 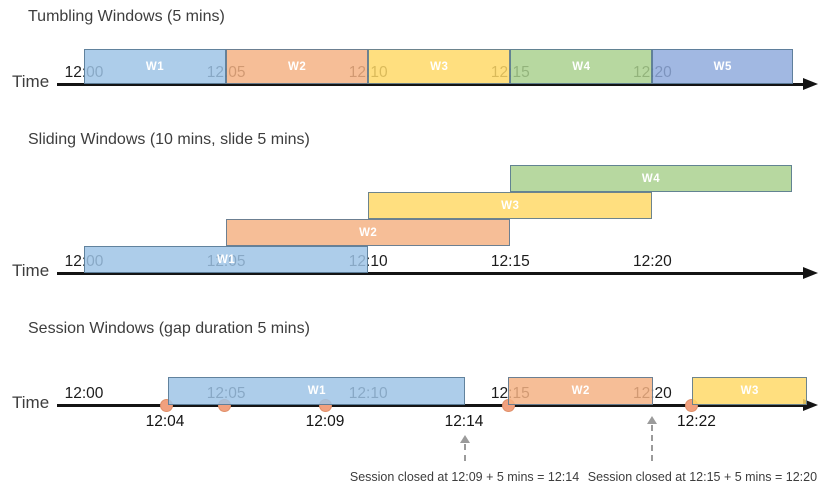 I want to click on window-box-w5: W5, so click(x=723, y=66).